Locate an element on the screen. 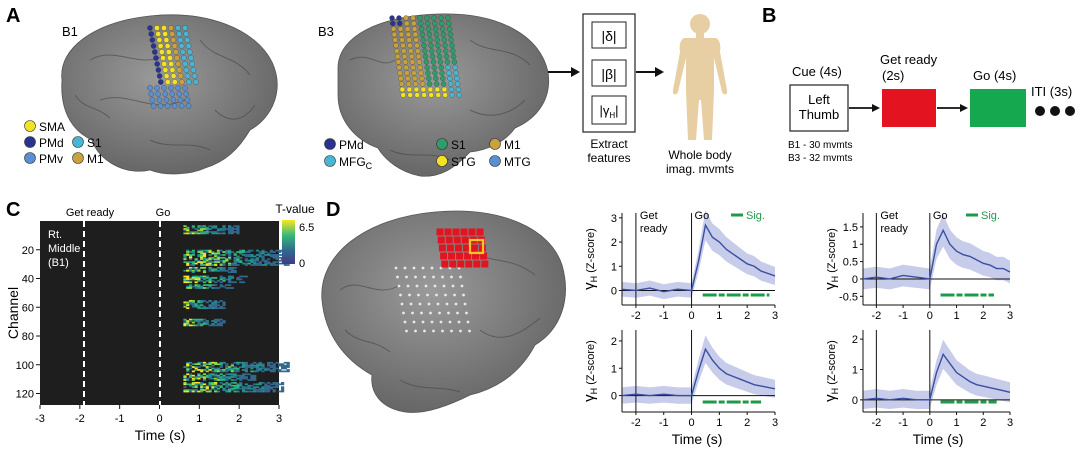 Image resolution: width=1080 pixels, height=451 pixels. svg-text: MTG is located at coordinates (517, 162).